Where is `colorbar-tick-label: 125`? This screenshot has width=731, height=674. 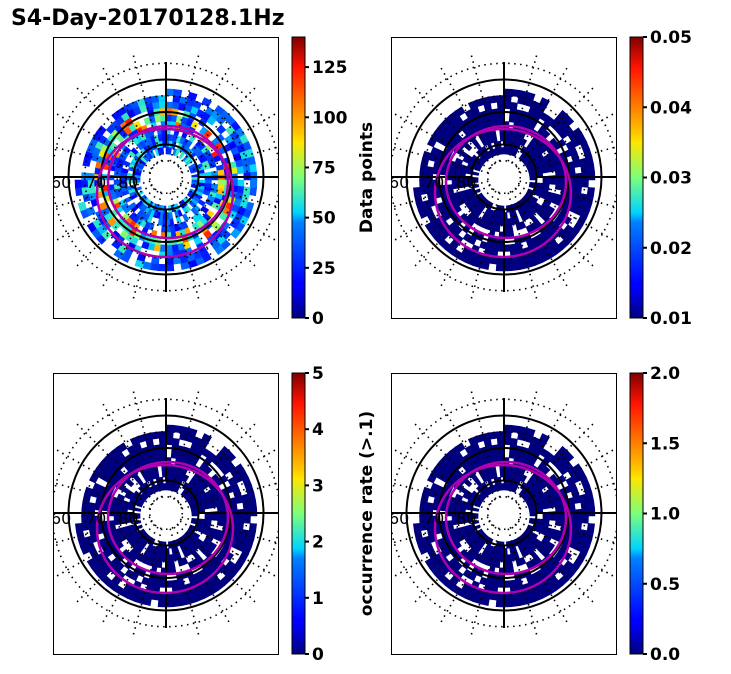
colorbar-tick-label: 125 is located at coordinates (330, 68).